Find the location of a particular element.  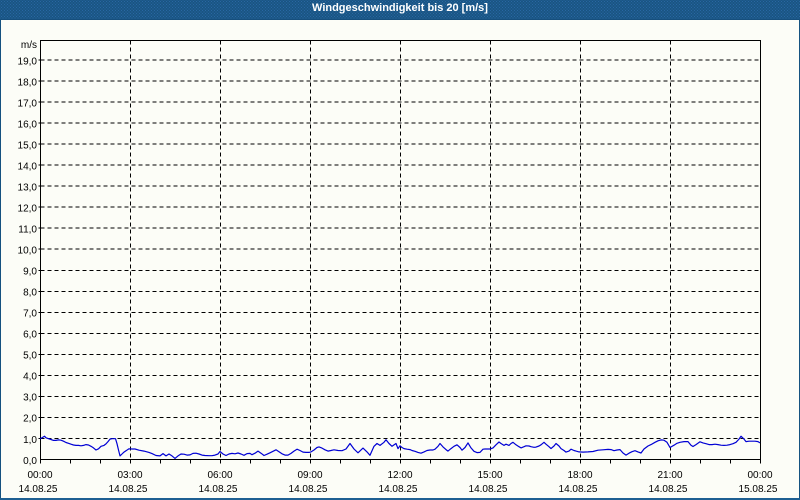

svg-text: 19,0 is located at coordinates (28, 61).